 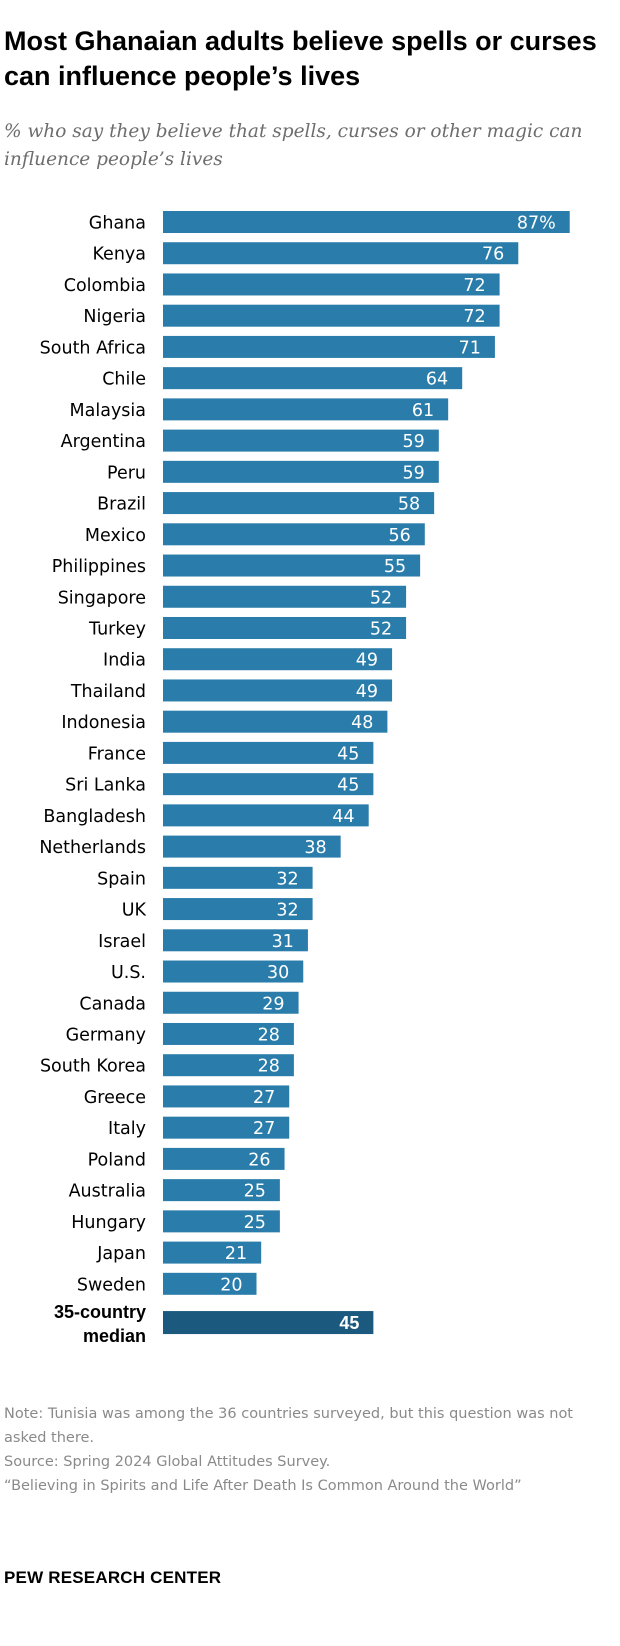 I want to click on value-label: 64, so click(x=437, y=380).